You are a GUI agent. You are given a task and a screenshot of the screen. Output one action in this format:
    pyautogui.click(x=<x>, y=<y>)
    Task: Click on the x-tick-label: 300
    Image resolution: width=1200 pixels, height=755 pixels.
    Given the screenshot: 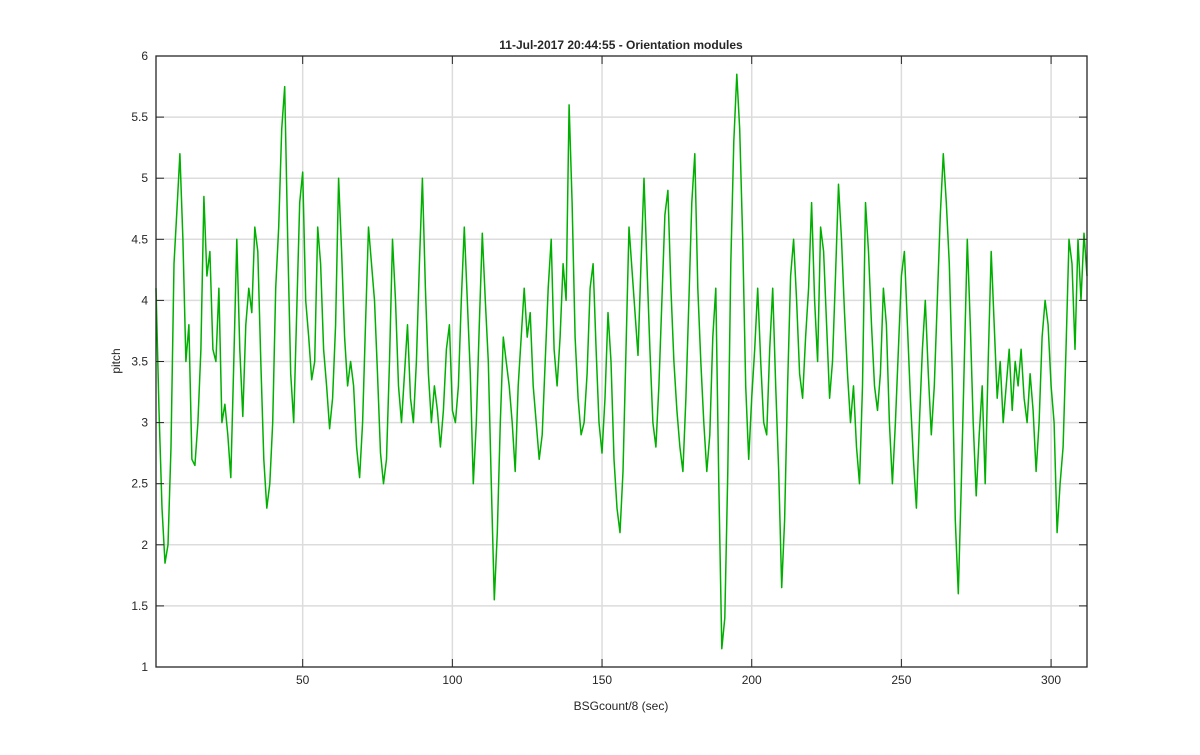 What is the action you would take?
    pyautogui.click(x=1051, y=680)
    